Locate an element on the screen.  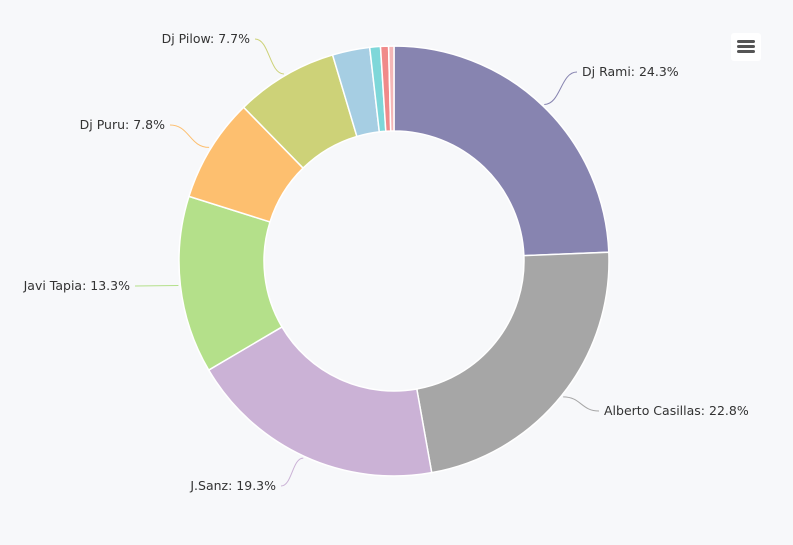
data-label: Alberto Casillas: 22.8% is located at coordinates (676, 410).